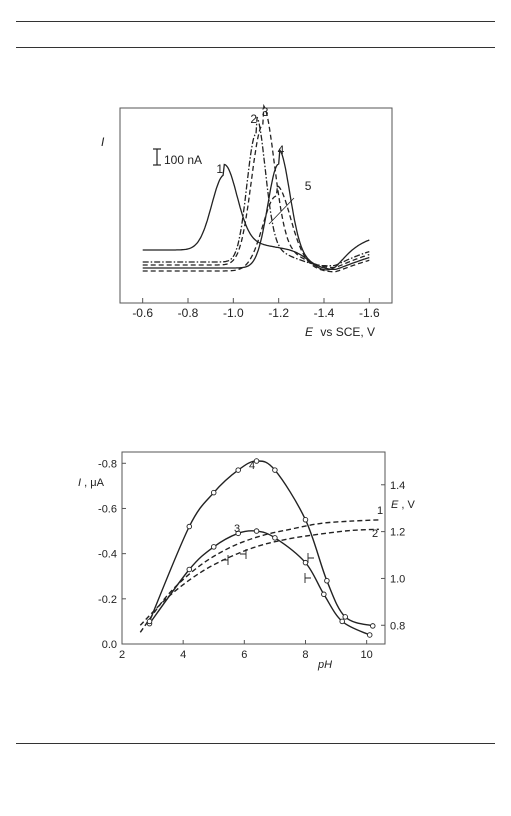 This screenshot has width=511, height=816. I want to click on left-axis-label-symbol: I, so click(79, 483).